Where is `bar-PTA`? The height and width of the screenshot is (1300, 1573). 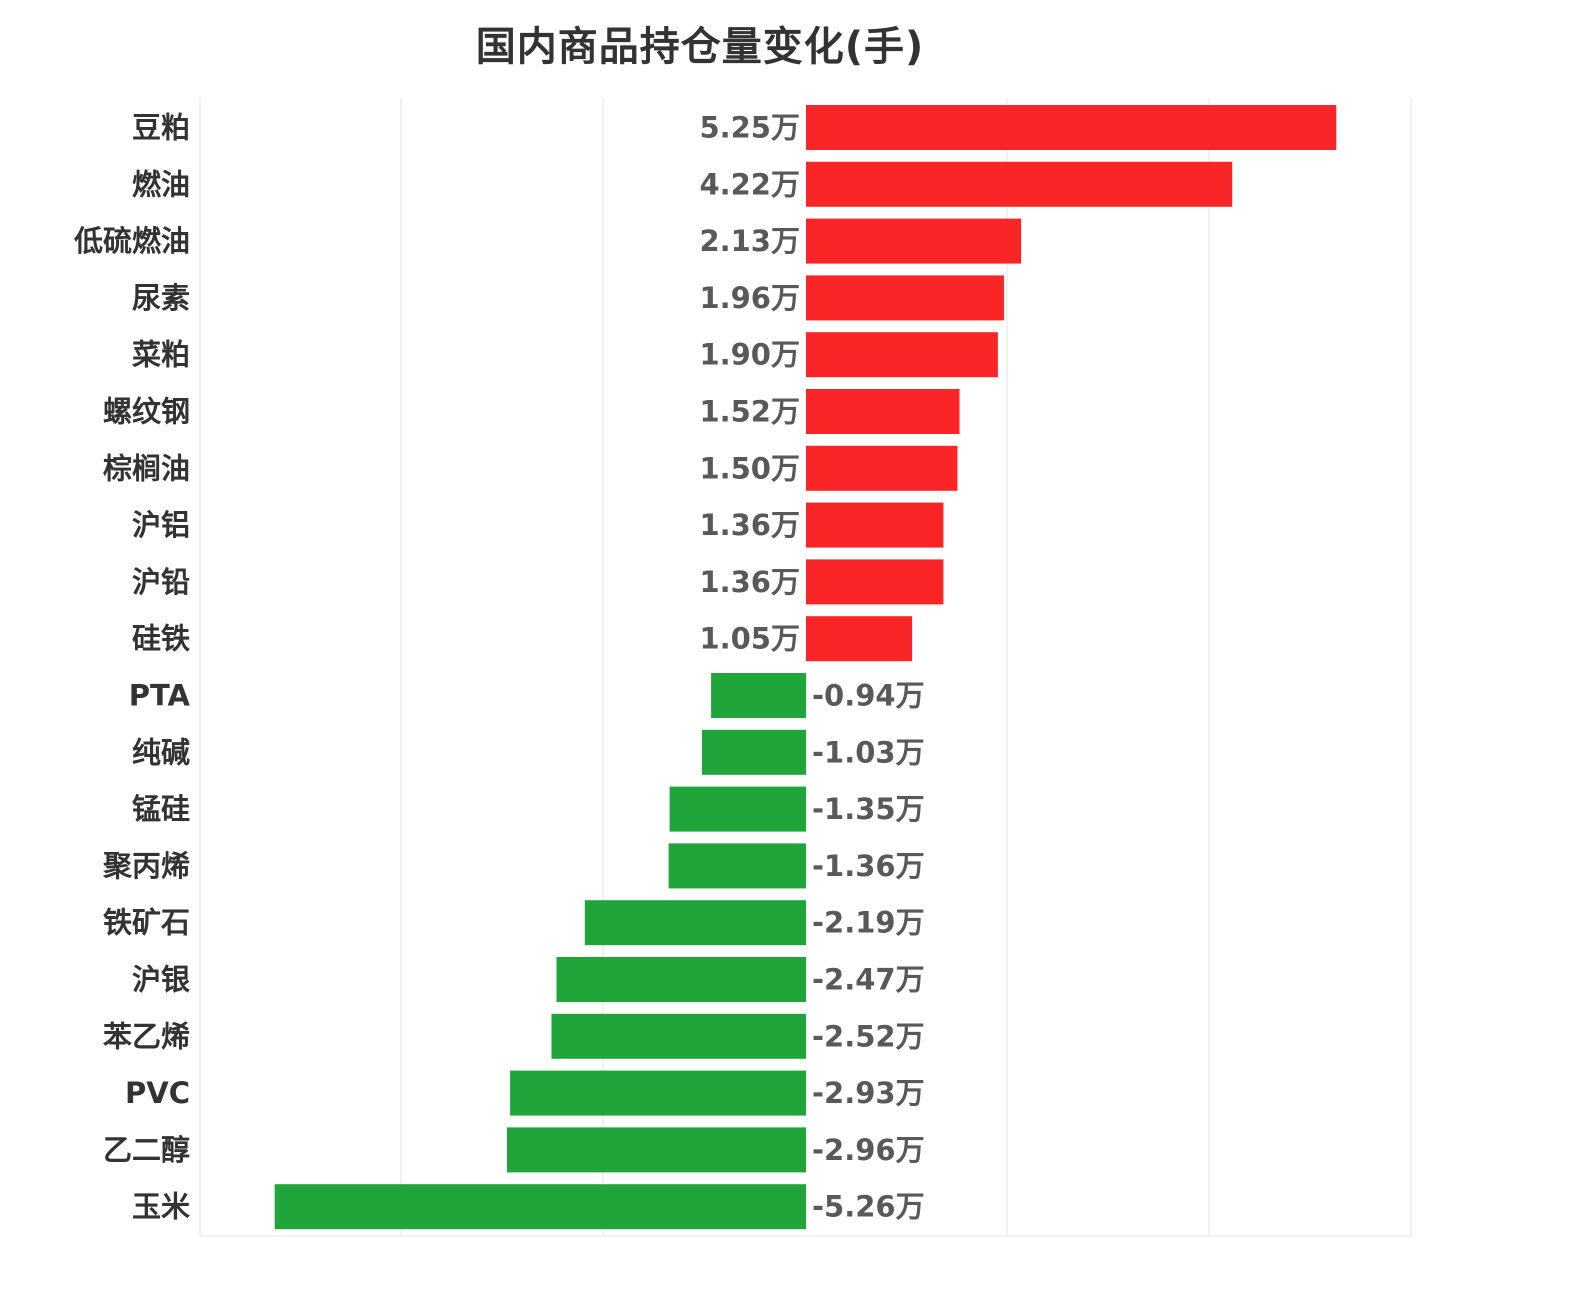 bar-PTA is located at coordinates (758, 695).